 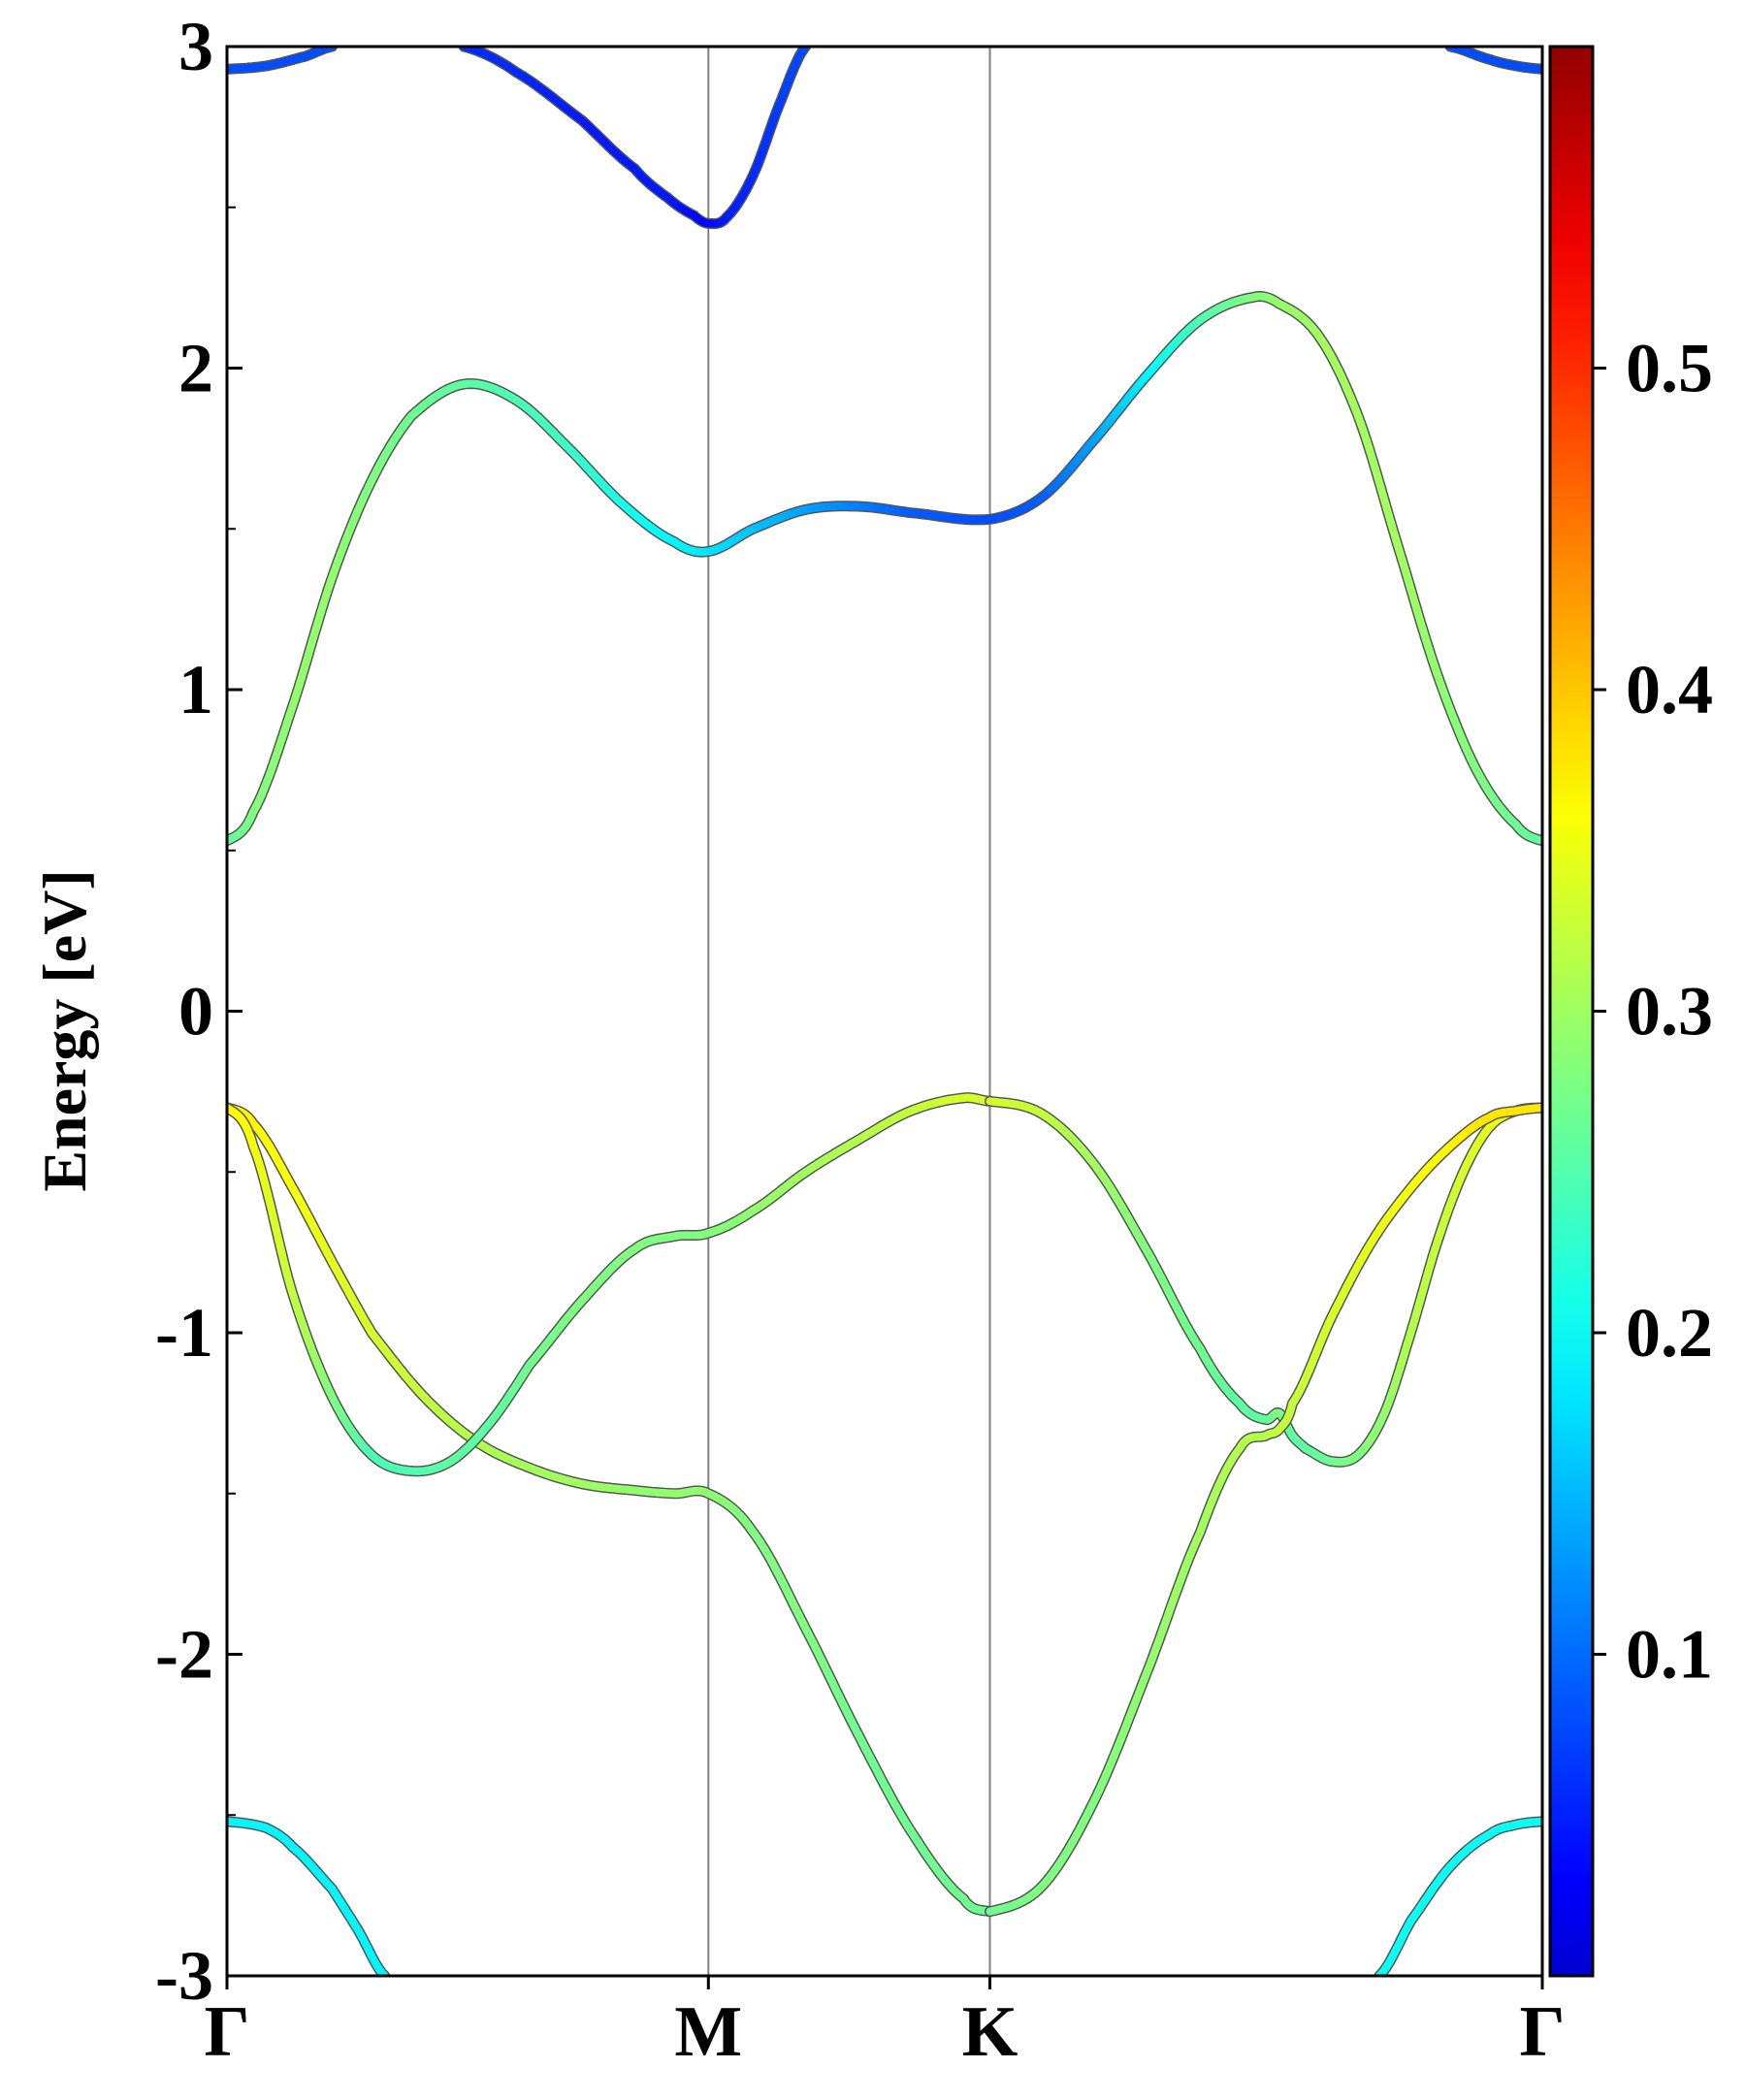 I want to click on y-axis-label: Energy [eV], so click(x=64, y=1030).